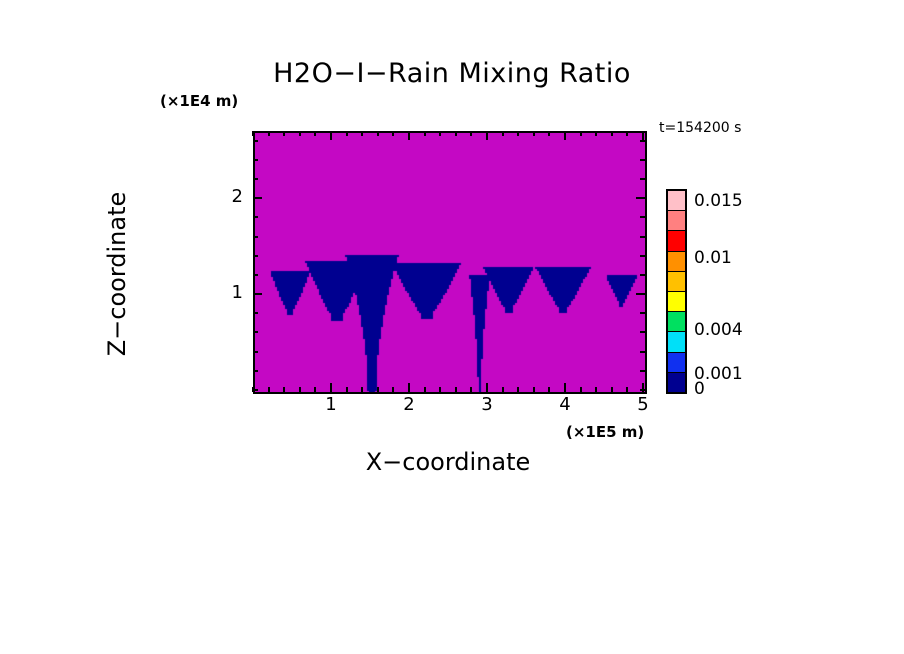 This screenshot has height=654, width=904. What do you see at coordinates (487, 404) in the screenshot?
I see `x-tick-label: 3` at bounding box center [487, 404].